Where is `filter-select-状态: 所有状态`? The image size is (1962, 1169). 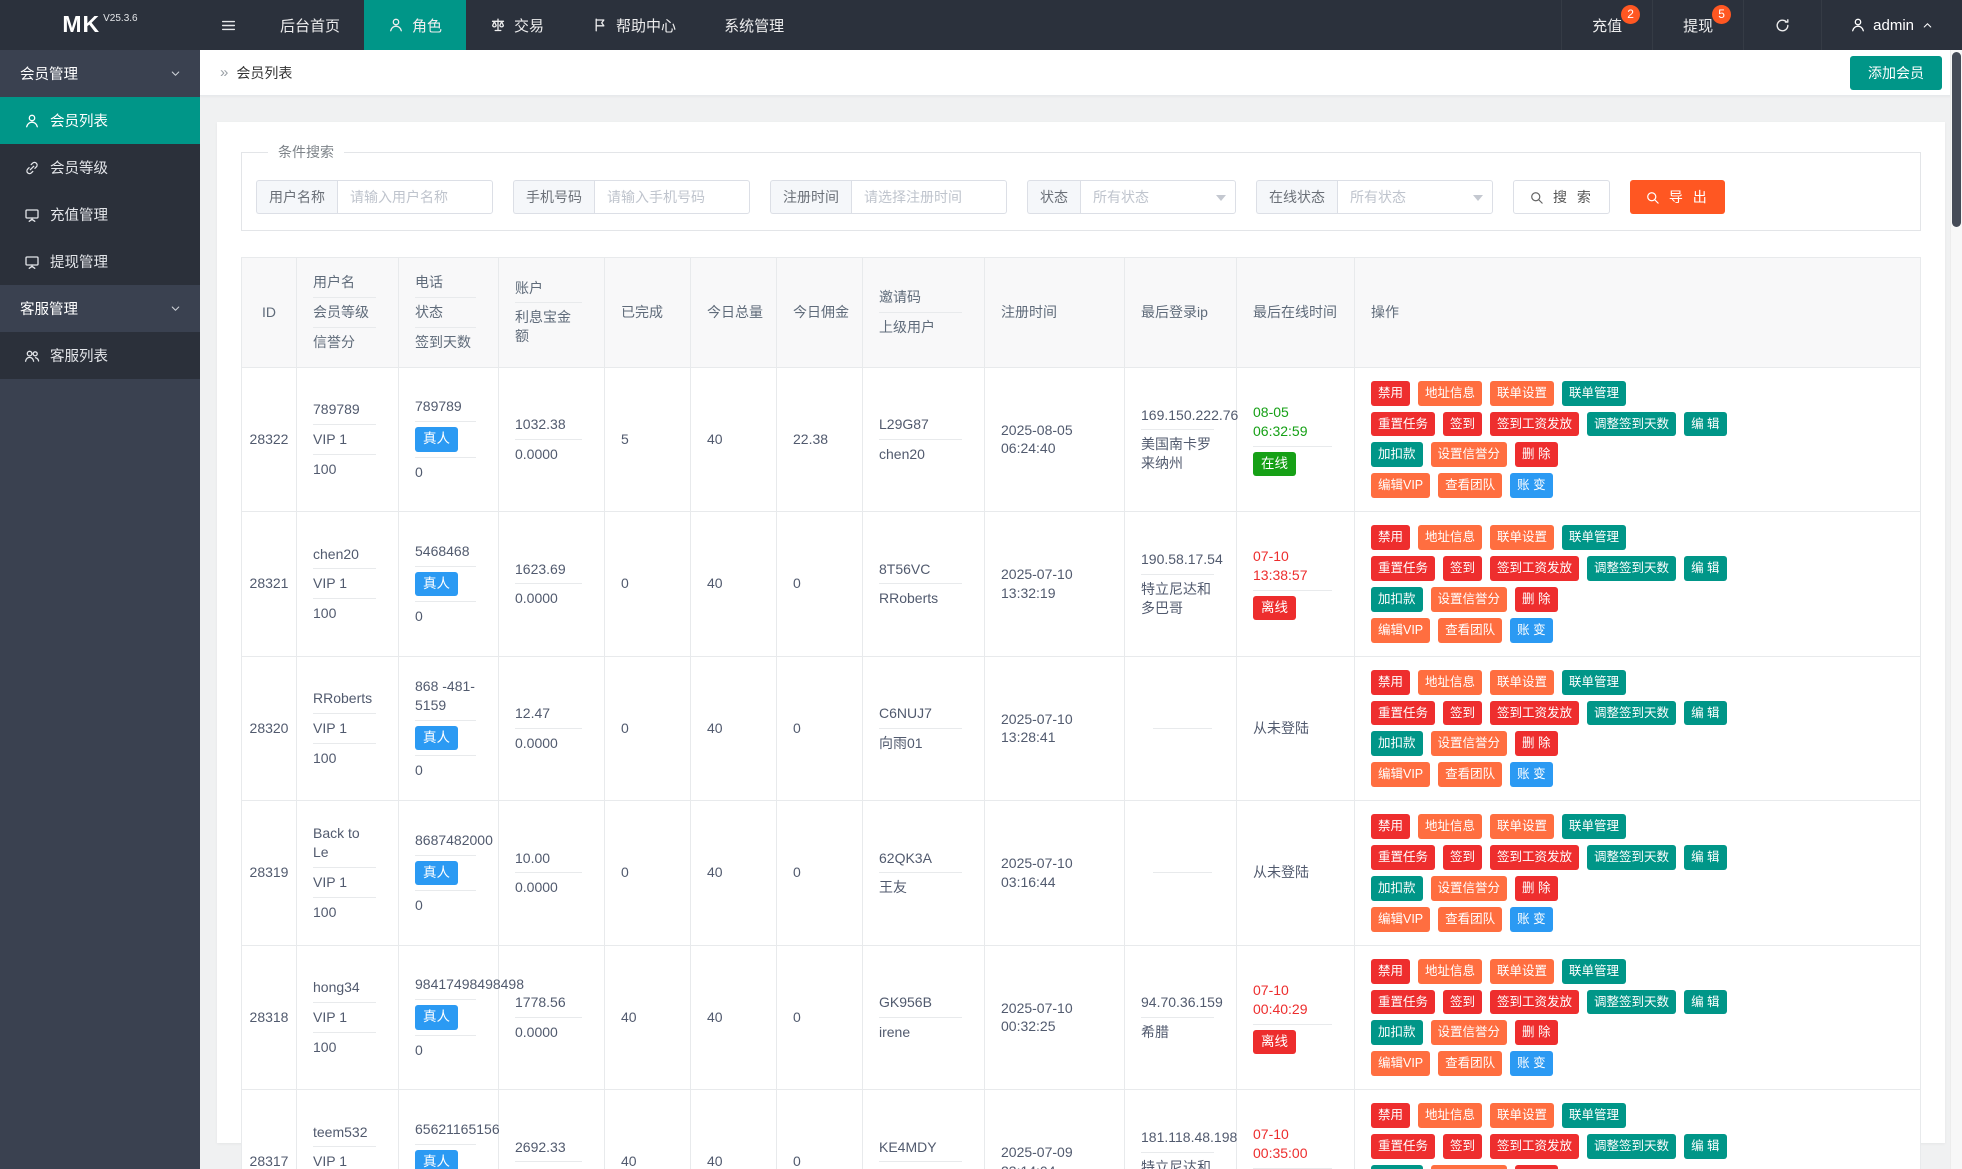
filter-select-状态: 所有状态 is located at coordinates (1158, 197).